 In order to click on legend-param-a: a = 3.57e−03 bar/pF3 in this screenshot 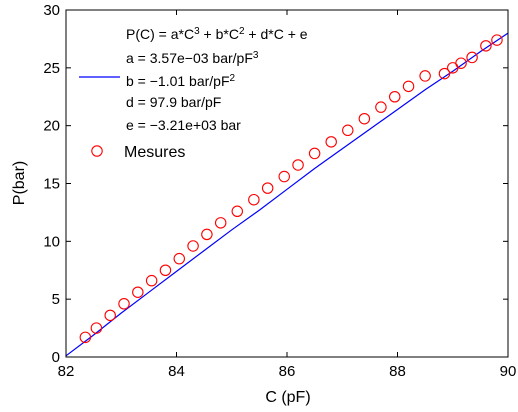, I will do `click(192, 58)`.